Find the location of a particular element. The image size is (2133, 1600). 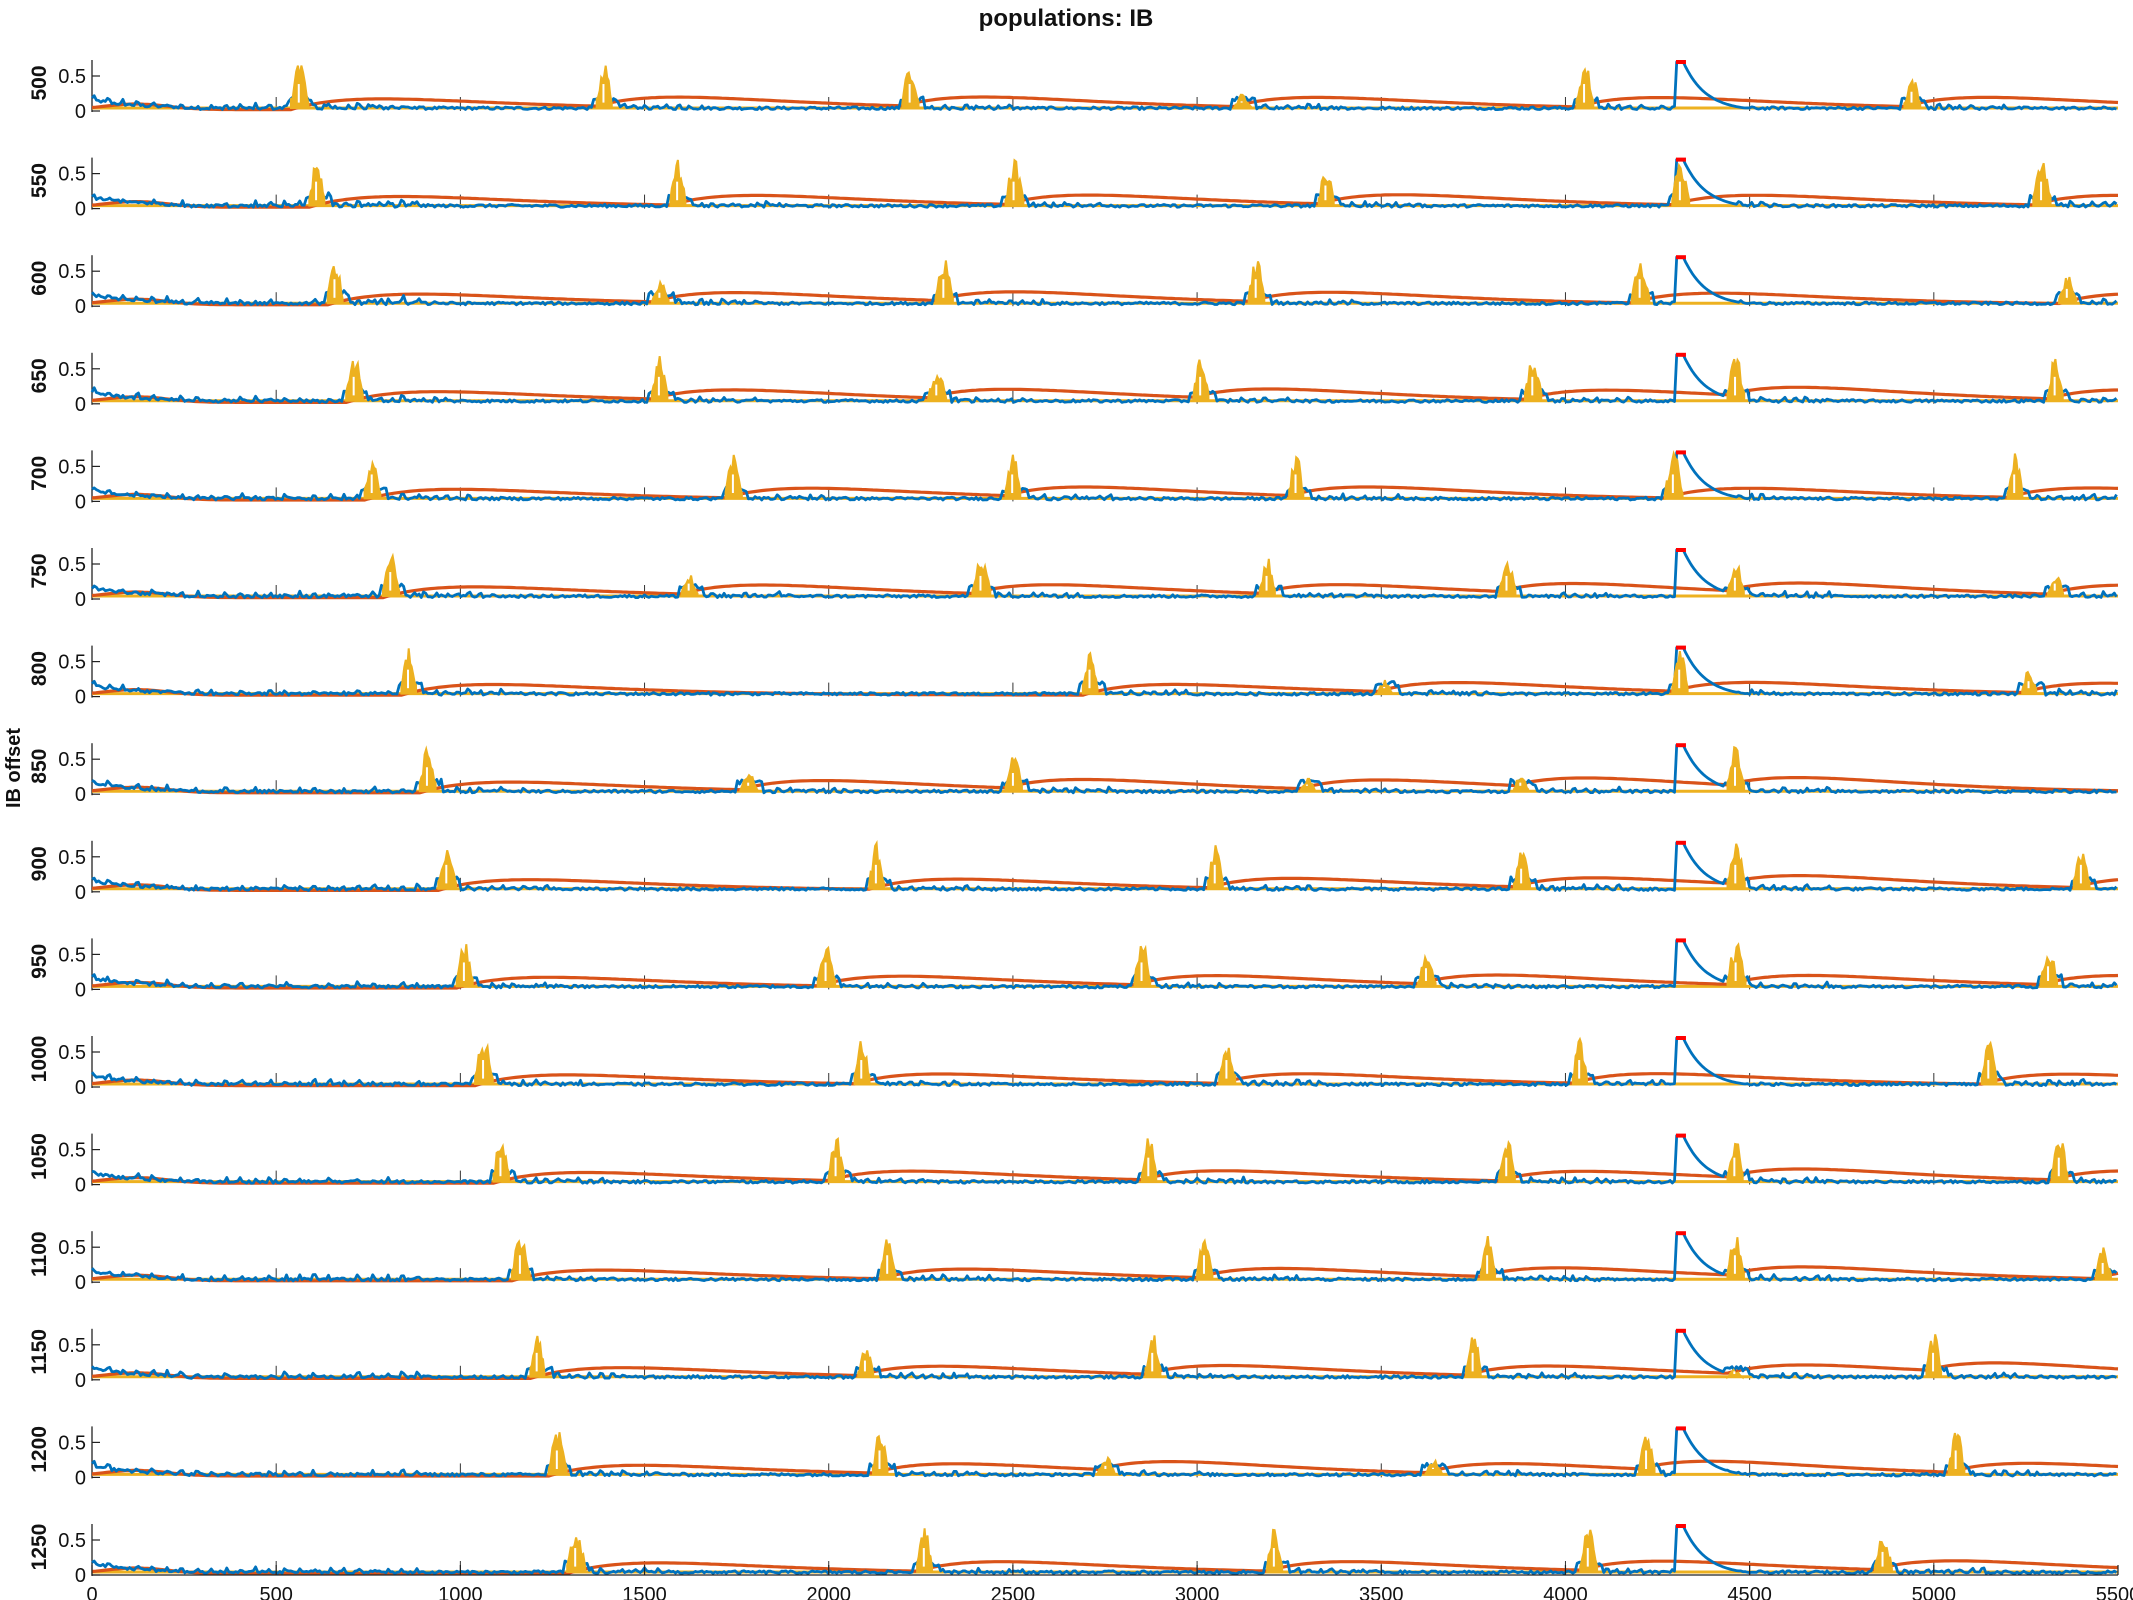

y-axis-label: IB offset is located at coordinates (14, 768).